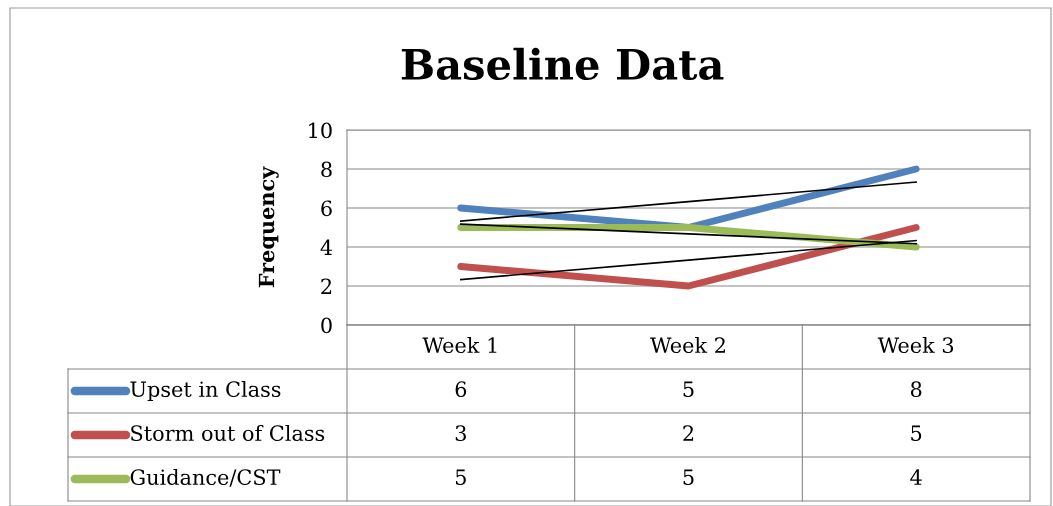 This screenshot has width=1053, height=506. Describe the element at coordinates (320, 130) in the screenshot. I see `y-tick-label: 10` at that location.